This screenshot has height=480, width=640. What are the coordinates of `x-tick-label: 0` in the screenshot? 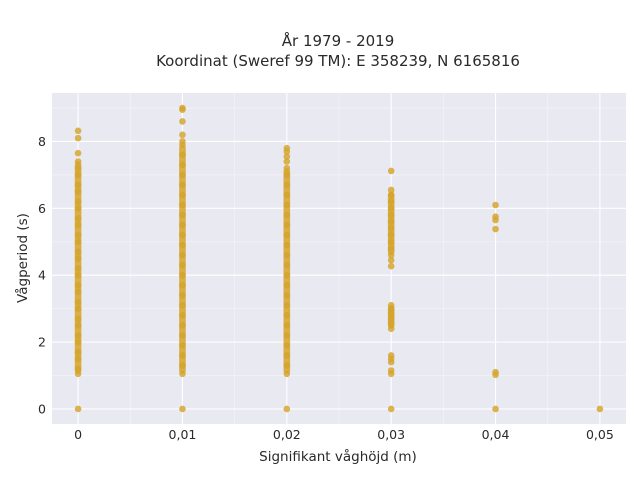 It's located at (78, 434).